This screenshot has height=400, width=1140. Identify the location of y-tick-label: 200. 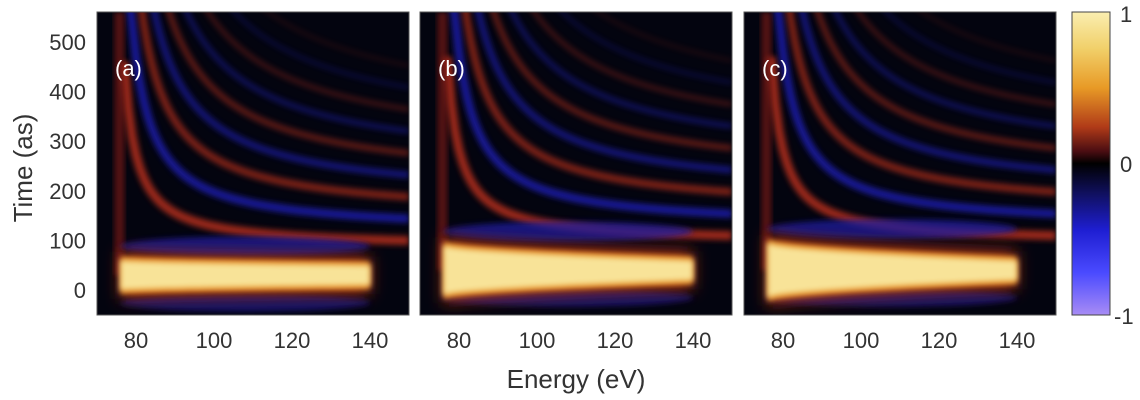
(67, 191).